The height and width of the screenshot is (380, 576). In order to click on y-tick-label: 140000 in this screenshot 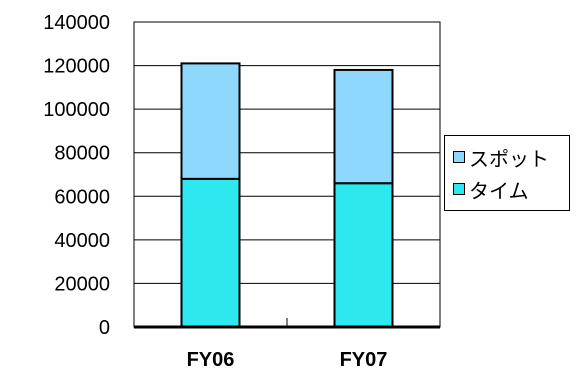, I will do `click(76, 23)`.